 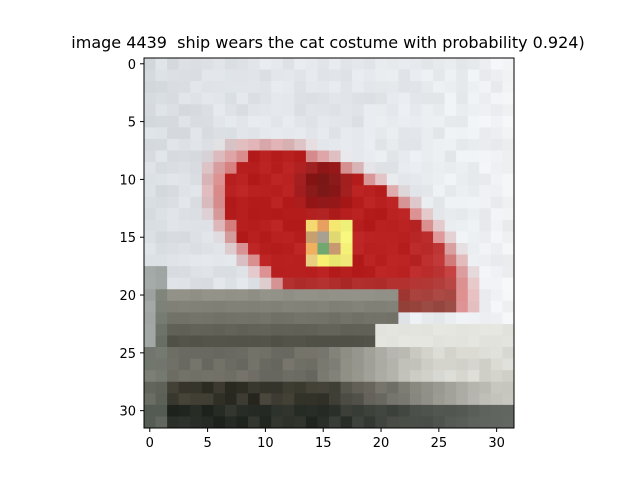 I want to click on y-axis: 0 5 10 15 20 25 30, so click(x=131, y=239).